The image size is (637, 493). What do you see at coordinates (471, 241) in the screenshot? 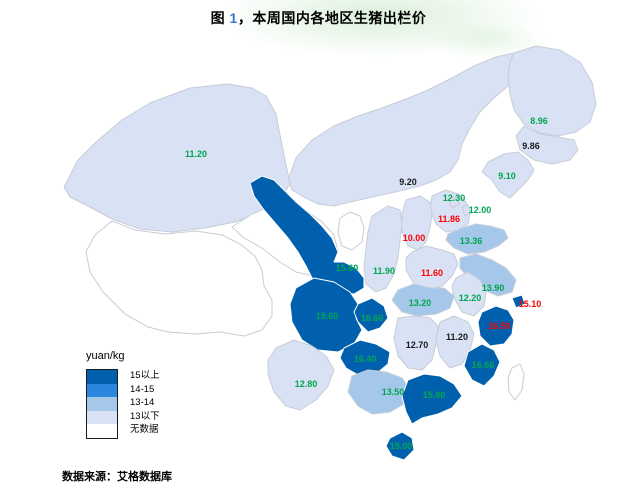
I see `price-label-shandong: 13.36` at bounding box center [471, 241].